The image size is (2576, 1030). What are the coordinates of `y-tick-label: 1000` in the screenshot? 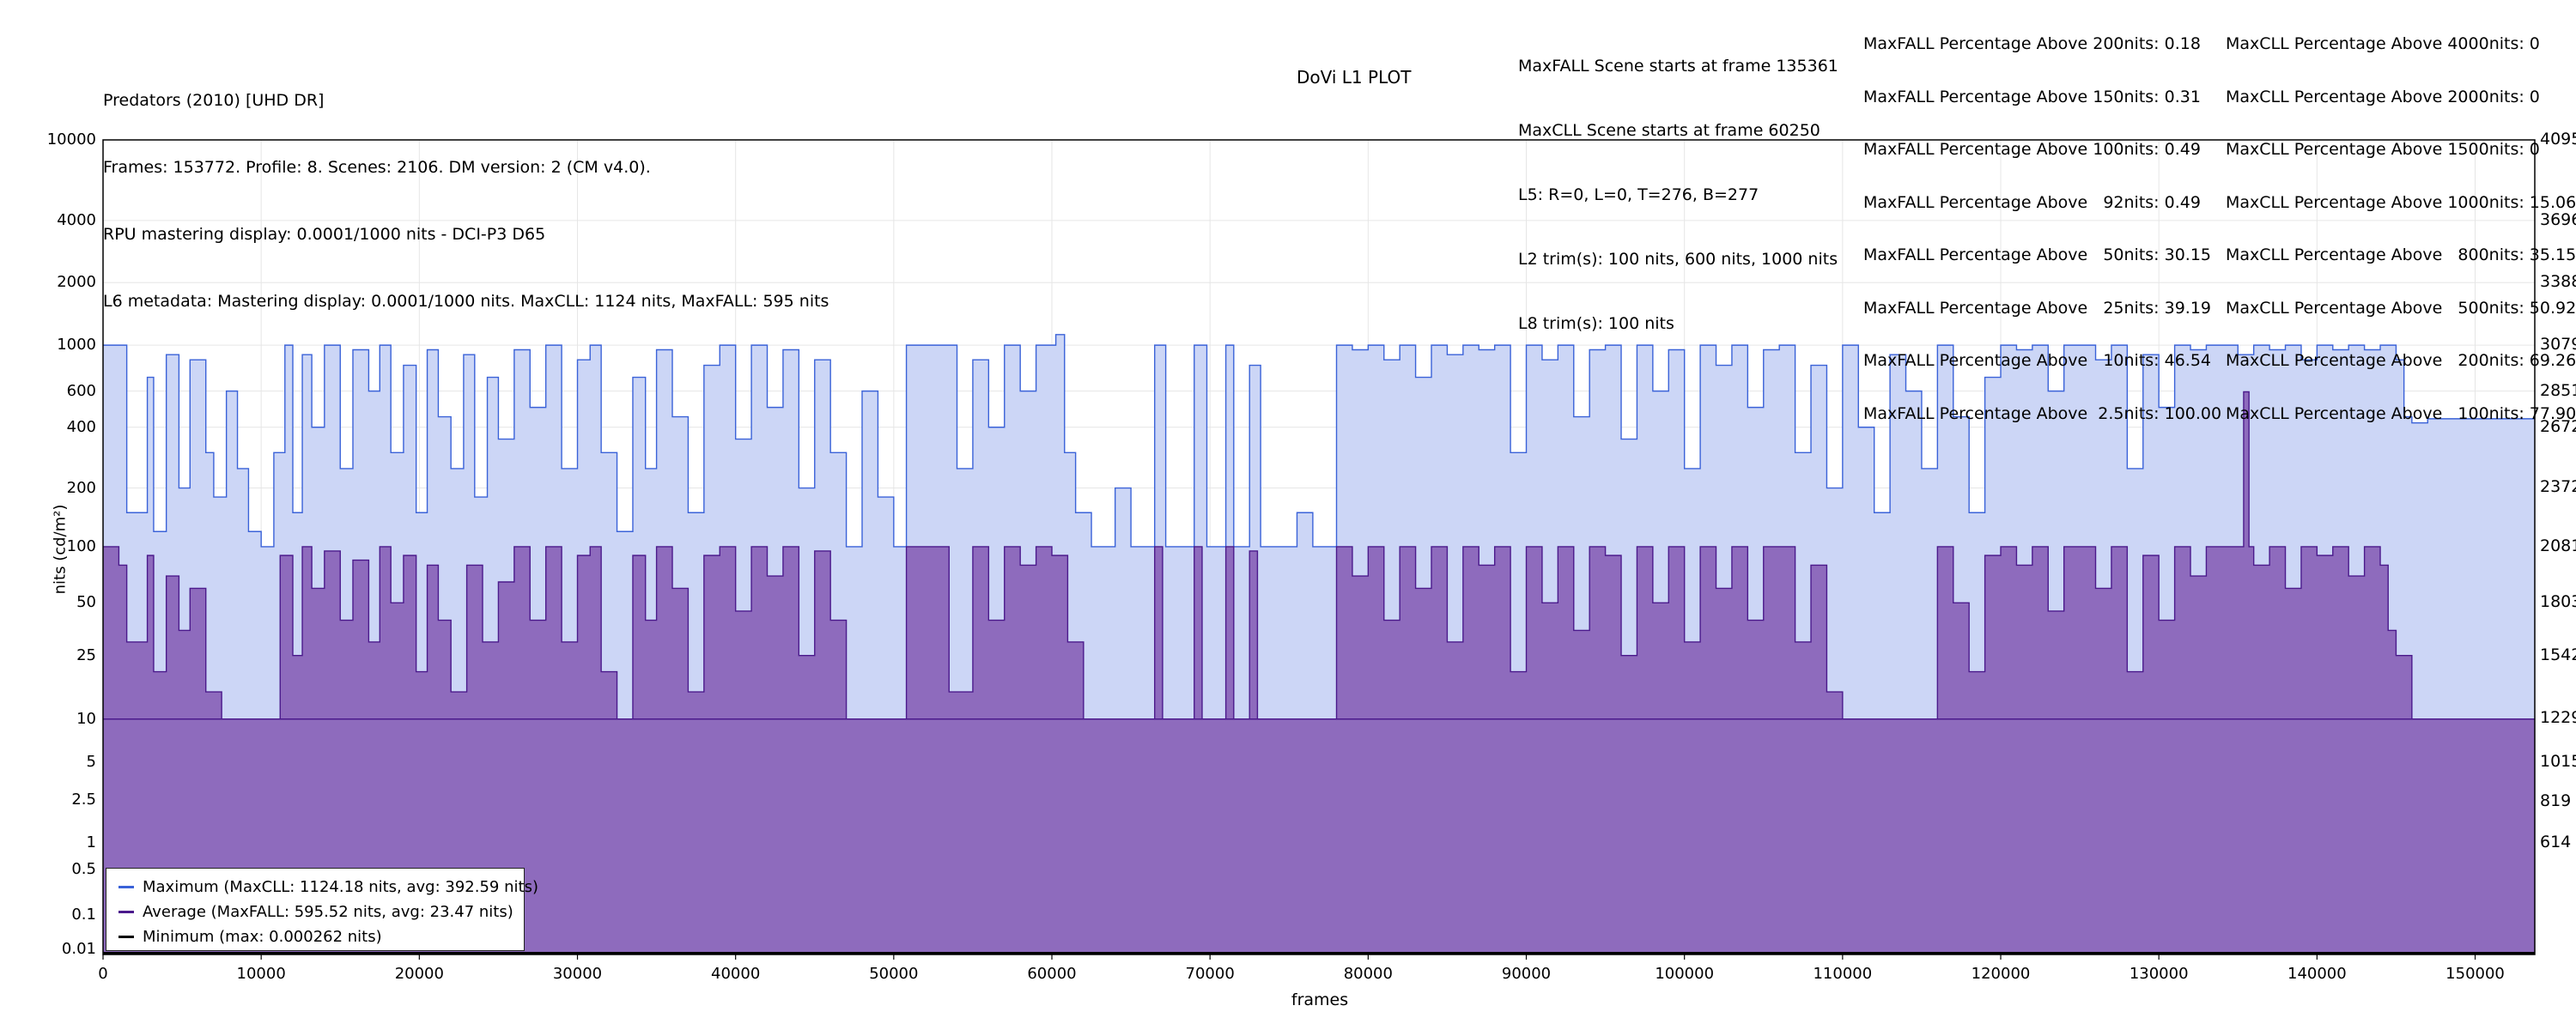 It's located at (77, 345).